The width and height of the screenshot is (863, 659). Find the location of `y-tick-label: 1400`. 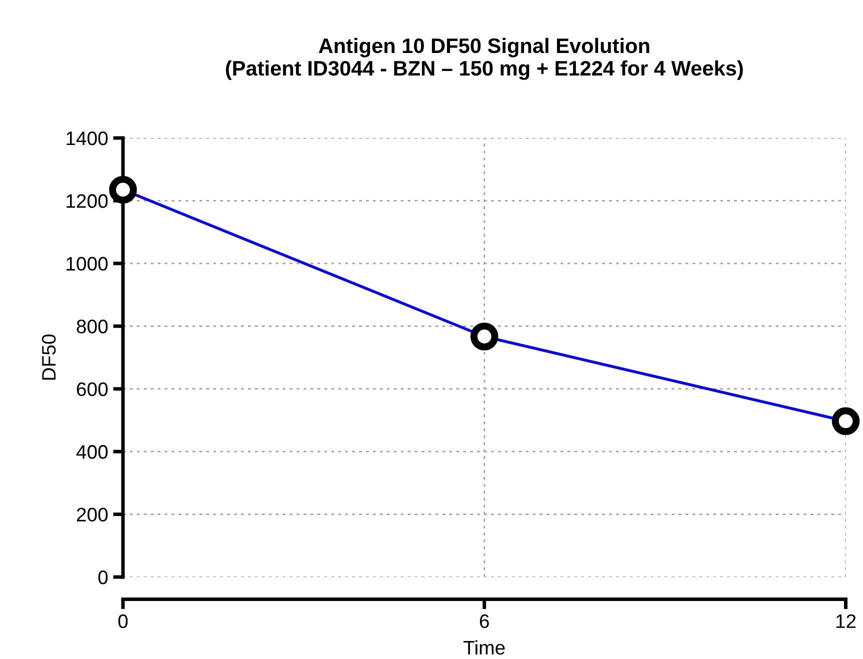

y-tick-label: 1400 is located at coordinates (87, 138).